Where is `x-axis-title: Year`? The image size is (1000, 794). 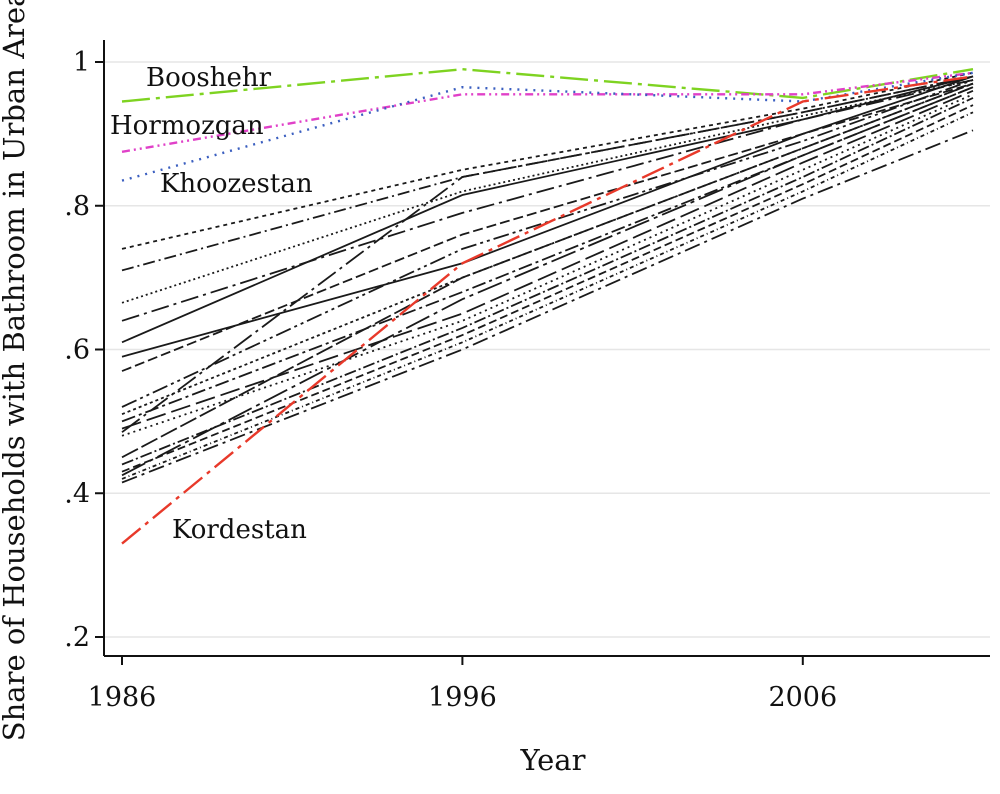 x-axis-title: Year is located at coordinates (553, 760).